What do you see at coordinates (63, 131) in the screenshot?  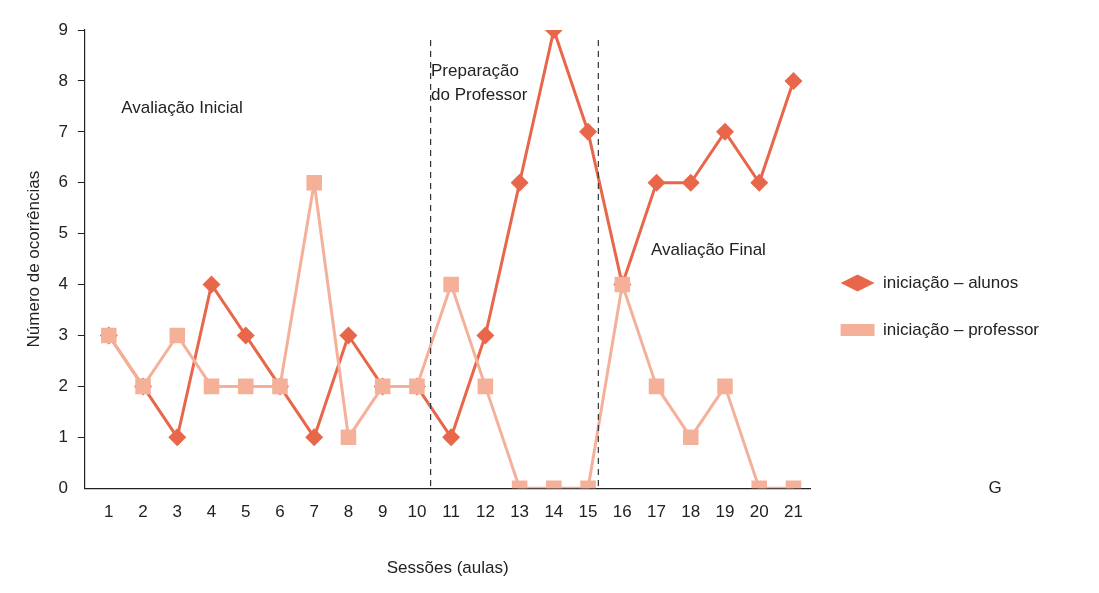 I see `y-tick-label: 7` at bounding box center [63, 131].